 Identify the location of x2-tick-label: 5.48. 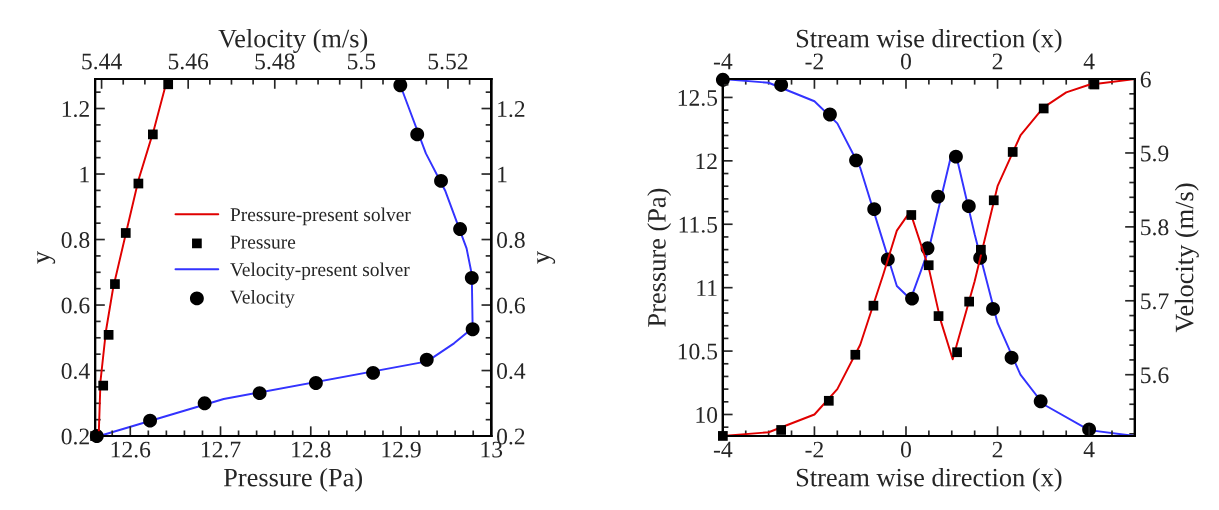
(275, 61).